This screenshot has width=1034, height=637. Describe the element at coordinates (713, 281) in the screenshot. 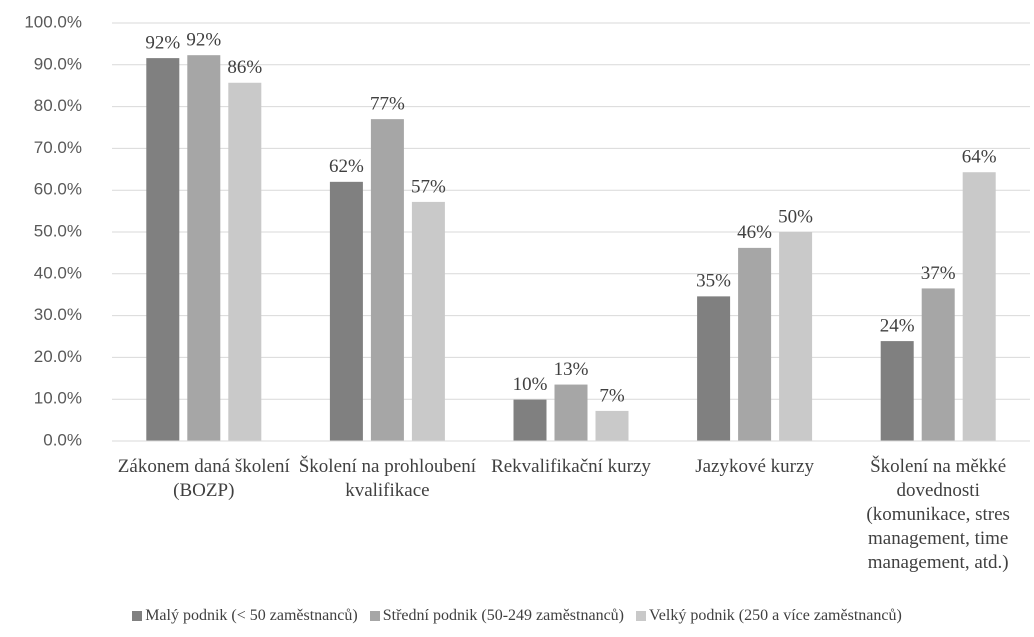

I see `value-label: 35%` at that location.